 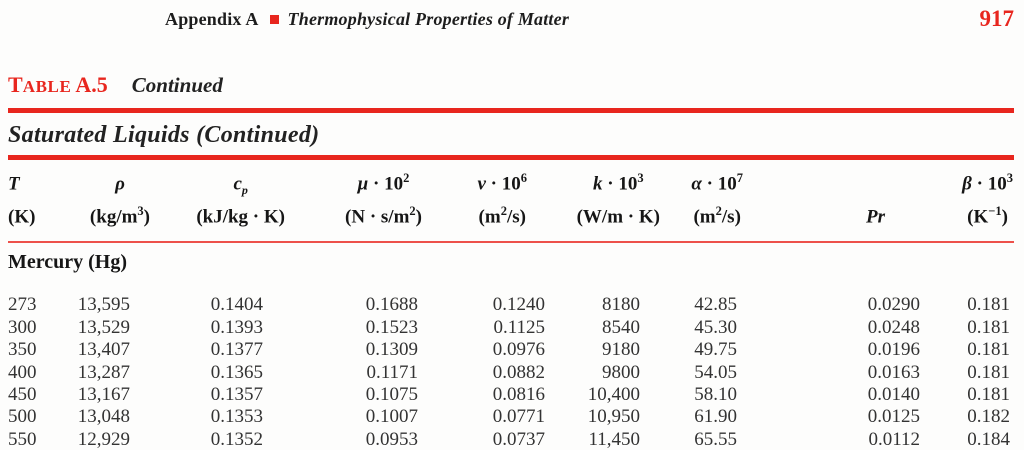 What do you see at coordinates (621, 305) in the screenshot?
I see `table-cell: 8180` at bounding box center [621, 305].